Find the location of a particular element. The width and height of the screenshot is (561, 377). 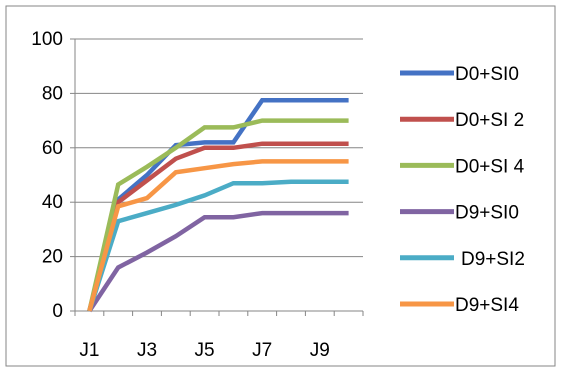

y-tick-label: 100 is located at coordinates (47, 39).